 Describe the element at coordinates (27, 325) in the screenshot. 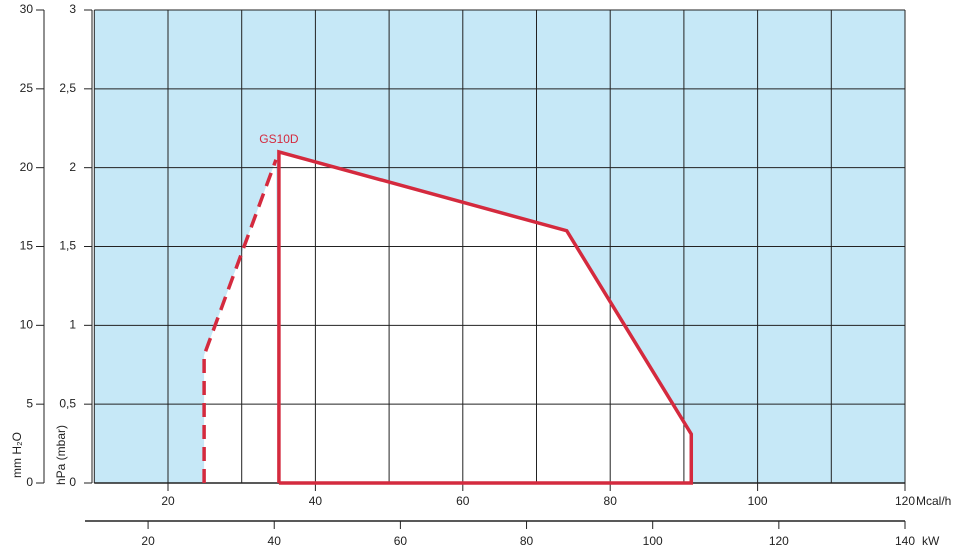

I see `y2-tick-label: 10` at that location.